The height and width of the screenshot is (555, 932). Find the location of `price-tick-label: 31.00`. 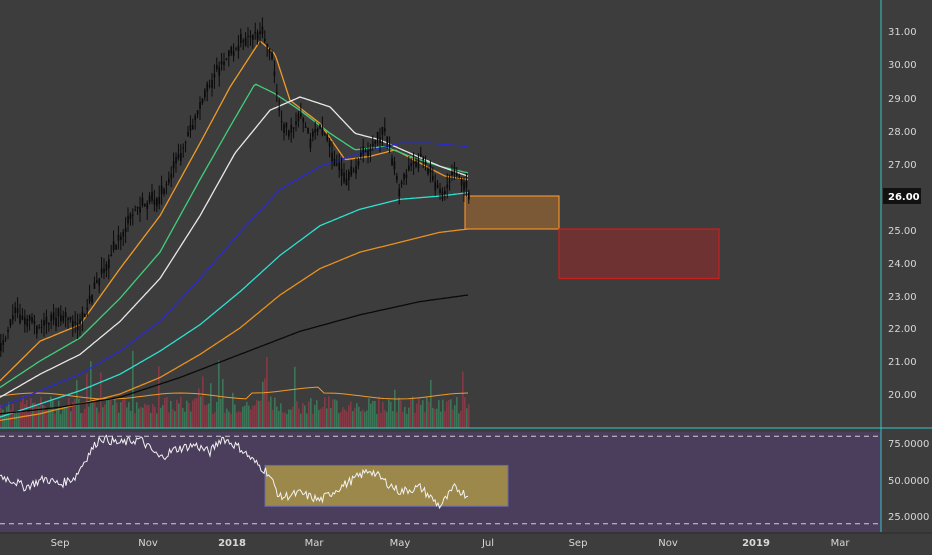

price-tick-label: 31.00 is located at coordinates (902, 32).